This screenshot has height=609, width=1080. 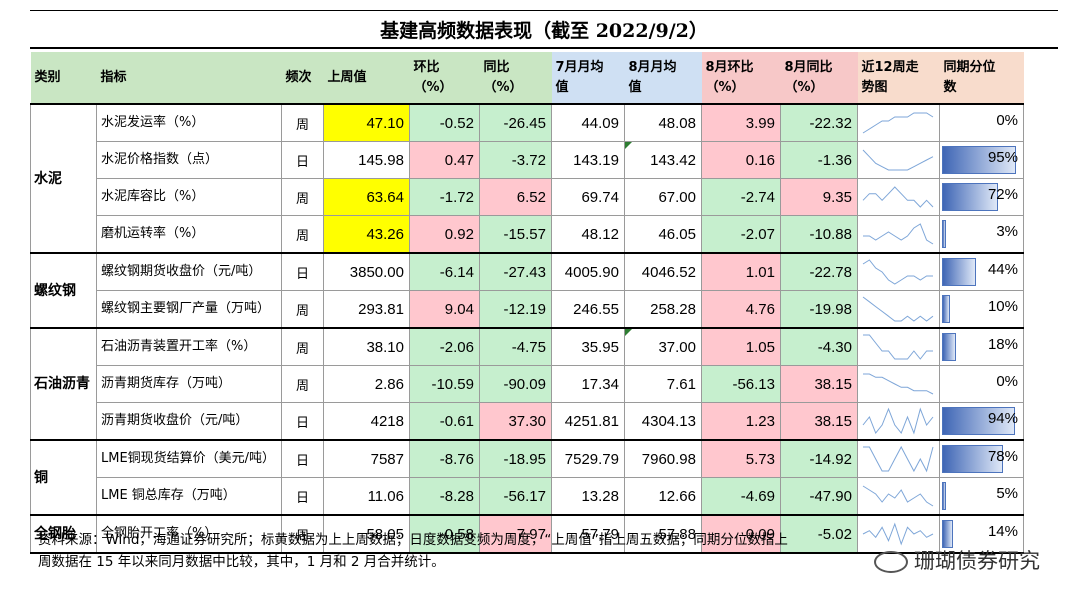 What do you see at coordinates (981, 122) in the screenshot?
I see `percentile-cell: 0%` at bounding box center [981, 122].